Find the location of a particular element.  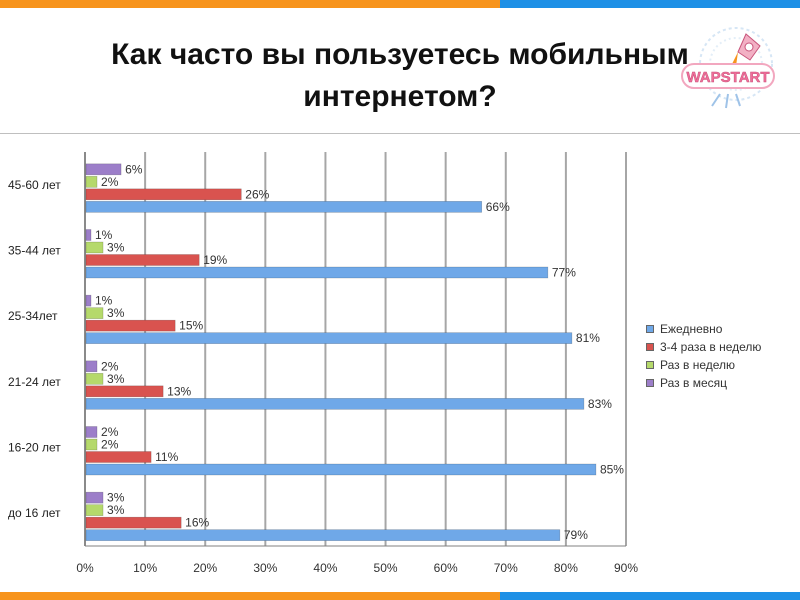

y-category-label: 16-20 лет is located at coordinates (34, 448).